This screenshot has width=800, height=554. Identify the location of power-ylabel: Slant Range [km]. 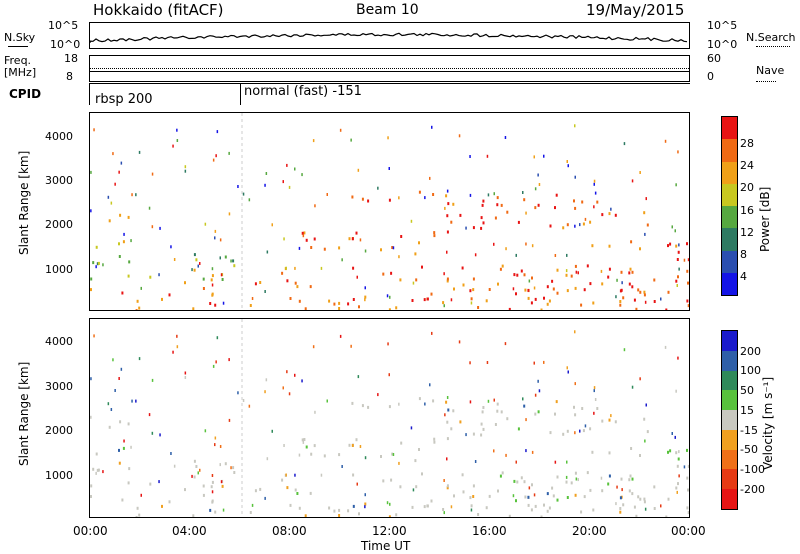
(24, 202).